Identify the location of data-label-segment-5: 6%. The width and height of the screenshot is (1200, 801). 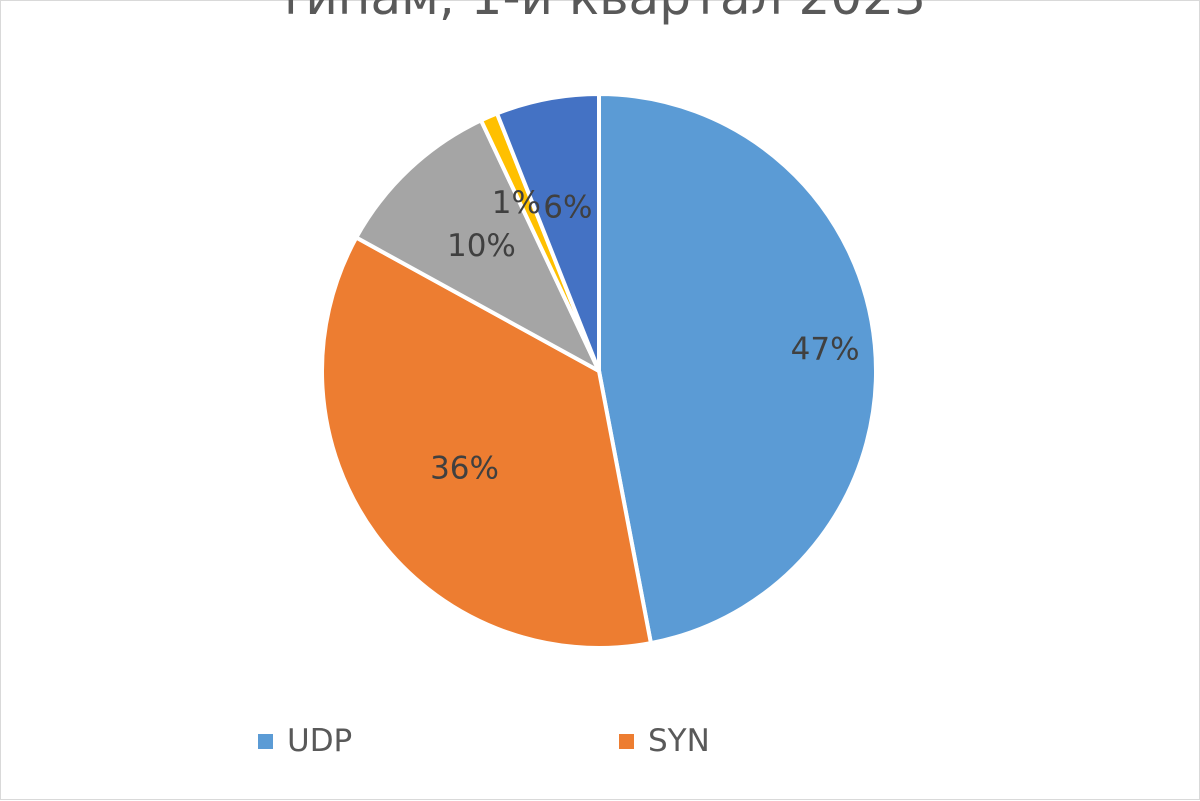
(567, 208).